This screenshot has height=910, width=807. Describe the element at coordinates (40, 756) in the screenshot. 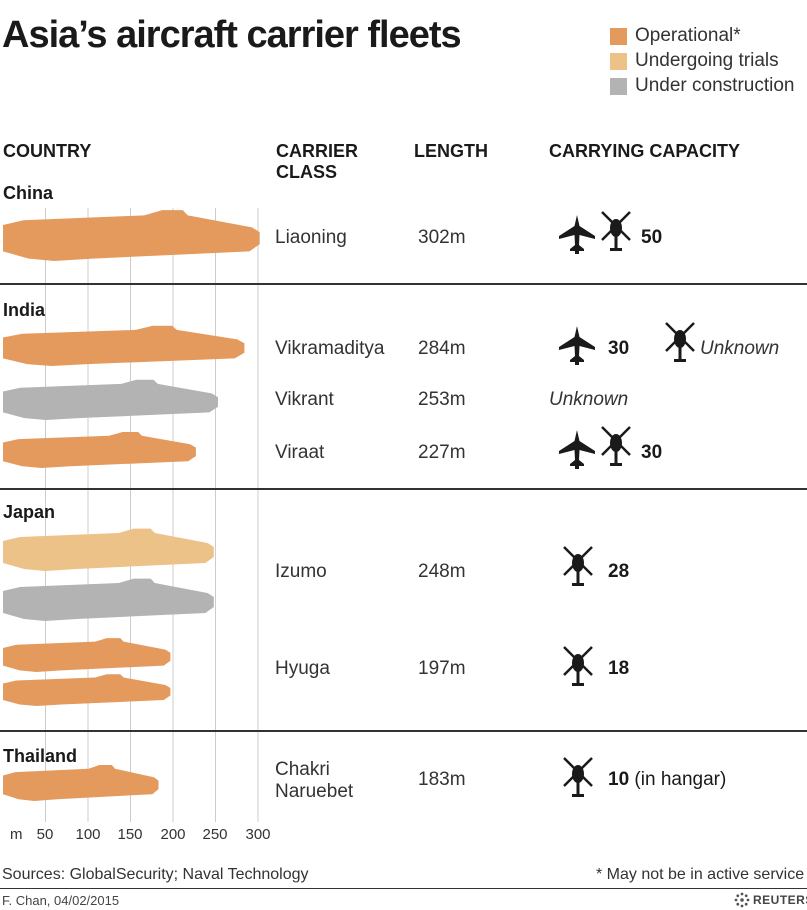

I see `country-label-thailand: Thailand` at that location.